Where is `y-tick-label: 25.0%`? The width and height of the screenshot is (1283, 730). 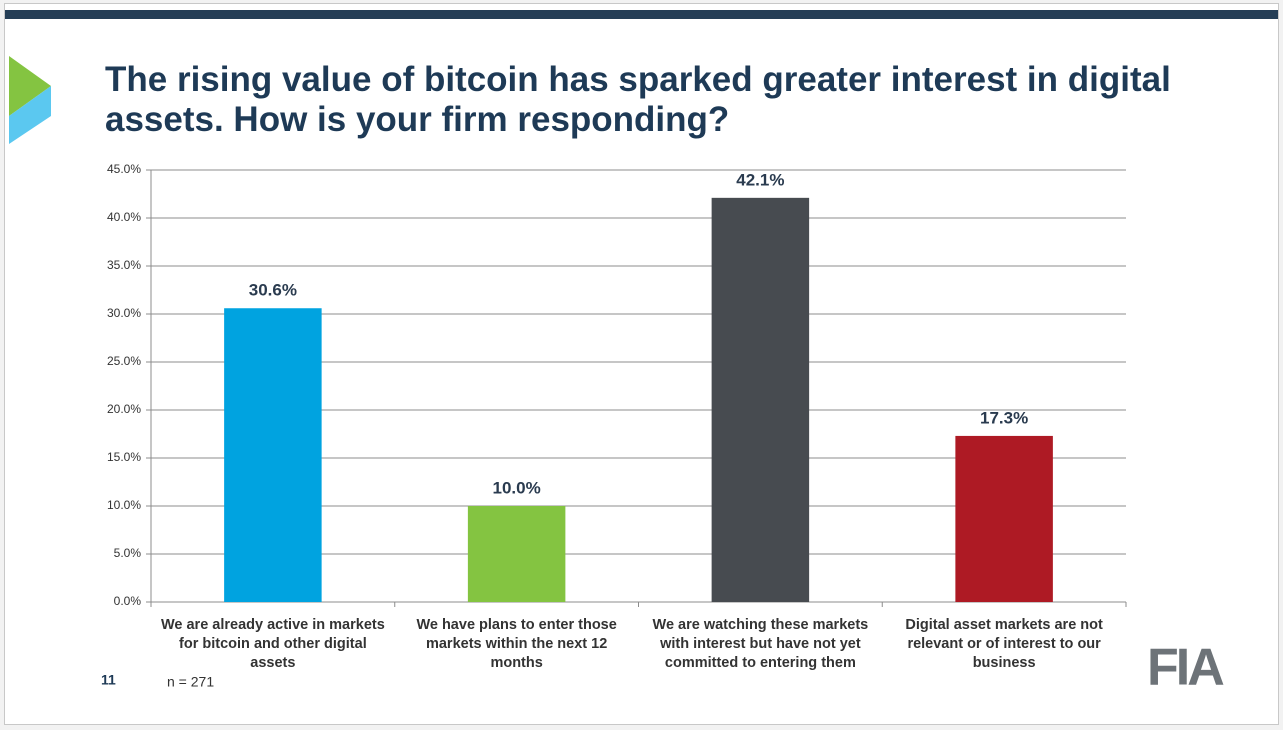
y-tick-label: 25.0% is located at coordinates (124, 361).